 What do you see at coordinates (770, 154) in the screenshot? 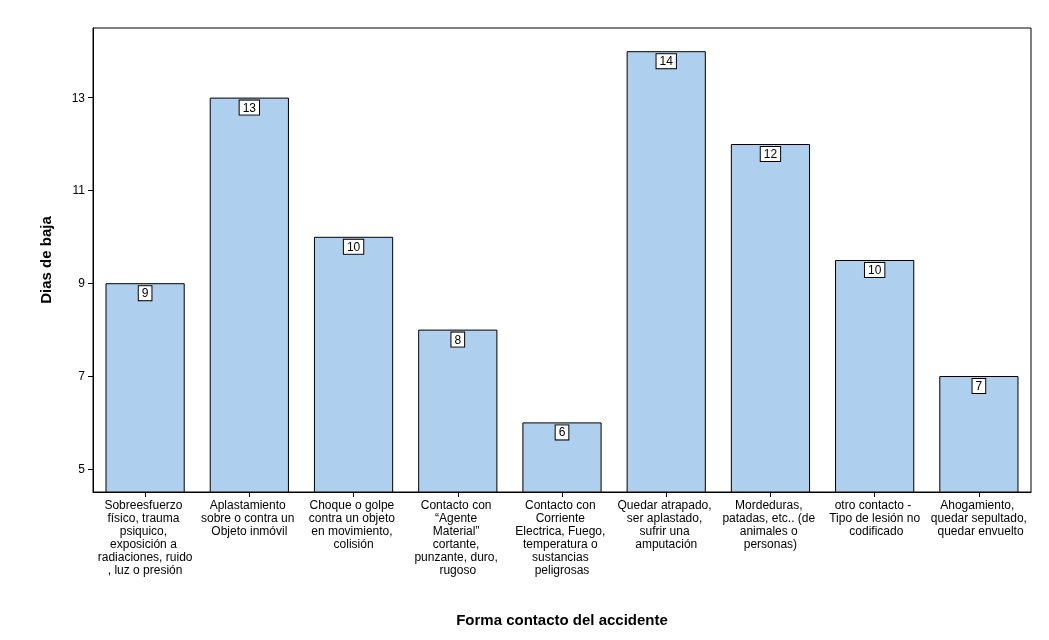
I see `data-label: 12` at bounding box center [770, 154].